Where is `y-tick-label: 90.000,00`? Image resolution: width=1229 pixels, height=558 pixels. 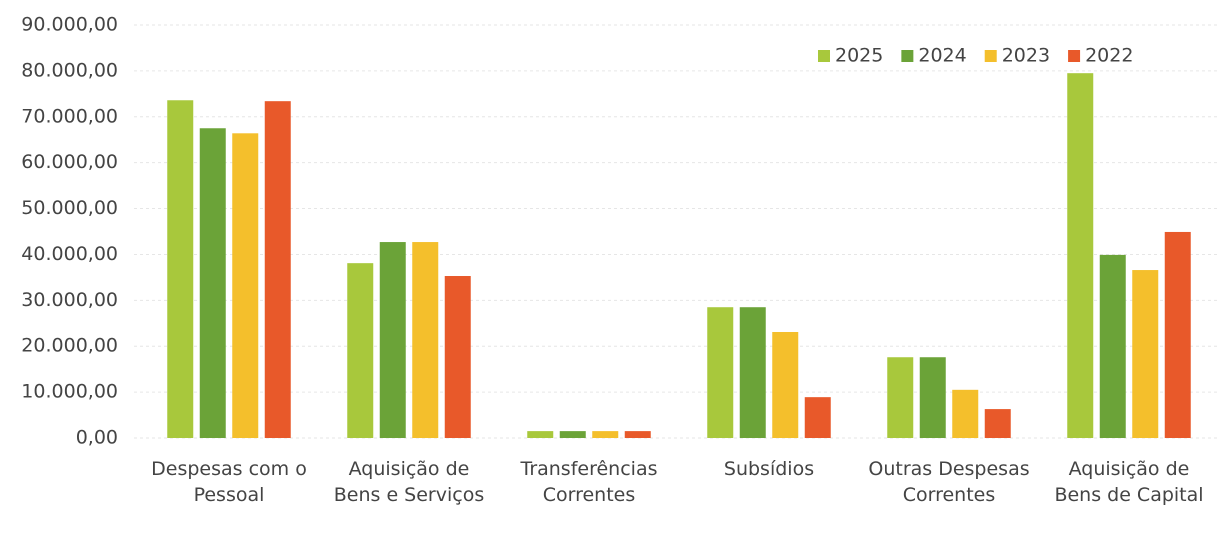 y-tick-label: 90.000,00 is located at coordinates (69, 25).